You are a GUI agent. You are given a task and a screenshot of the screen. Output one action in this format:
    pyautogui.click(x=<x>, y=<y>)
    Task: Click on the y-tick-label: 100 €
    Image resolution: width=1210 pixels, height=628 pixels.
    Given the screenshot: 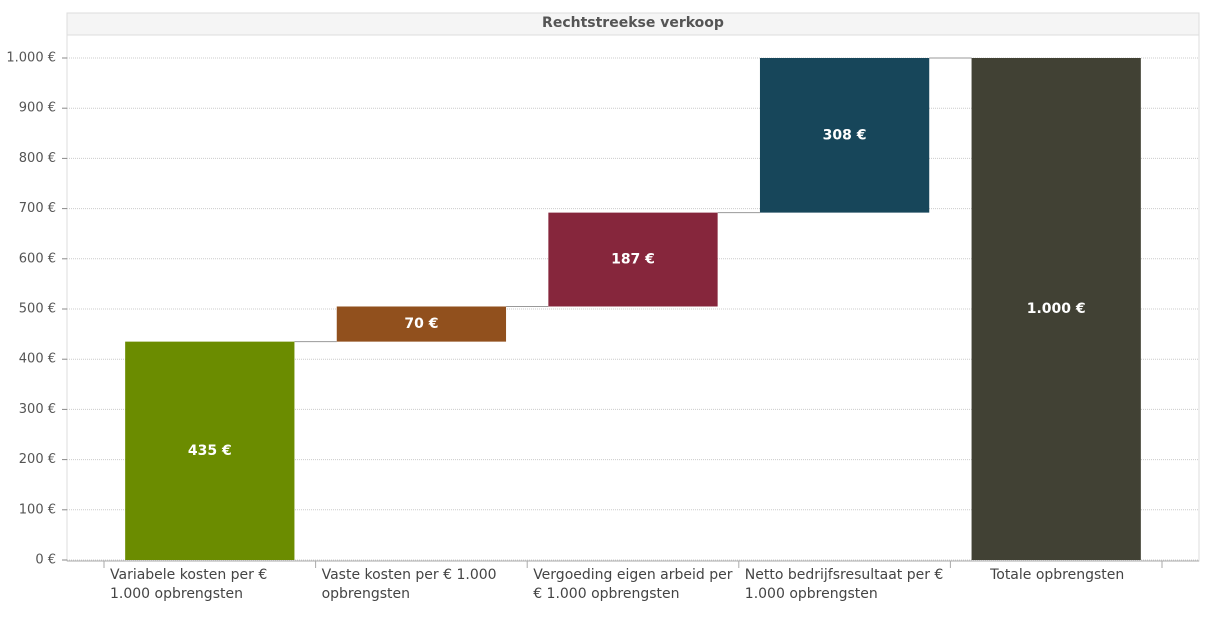 What is the action you would take?
    pyautogui.click(x=37, y=509)
    